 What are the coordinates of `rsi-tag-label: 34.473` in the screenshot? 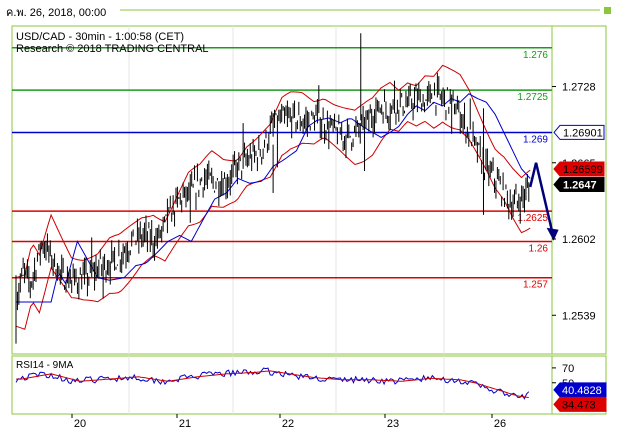 It's located at (579, 405).